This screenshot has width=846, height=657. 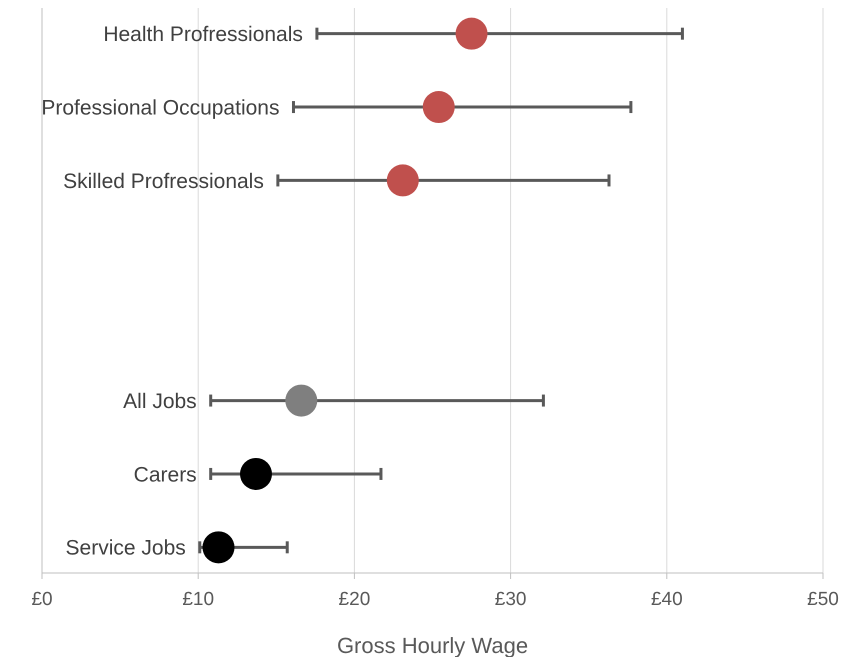 What do you see at coordinates (198, 599) in the screenshot?
I see `x-tick-label: £10` at bounding box center [198, 599].